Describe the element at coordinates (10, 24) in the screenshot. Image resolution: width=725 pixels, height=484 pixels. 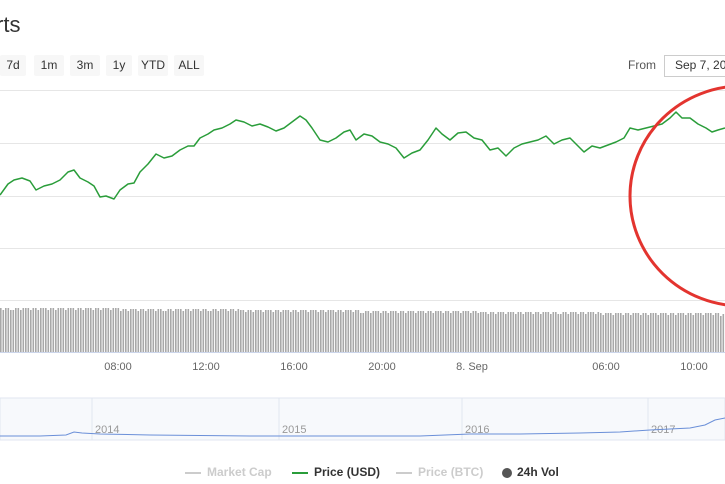
I see `page-title: rts` at that location.